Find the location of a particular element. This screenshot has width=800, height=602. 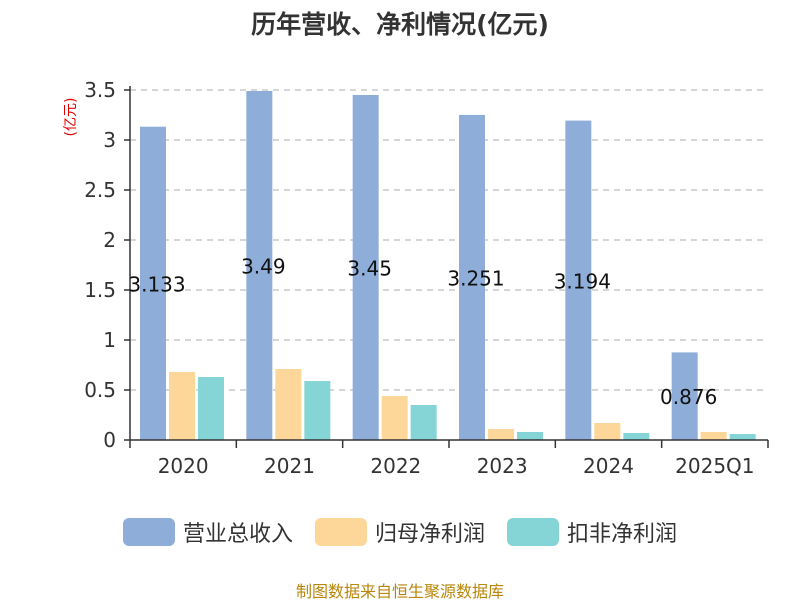

y-tick-label: 2.5 is located at coordinates (100, 190).